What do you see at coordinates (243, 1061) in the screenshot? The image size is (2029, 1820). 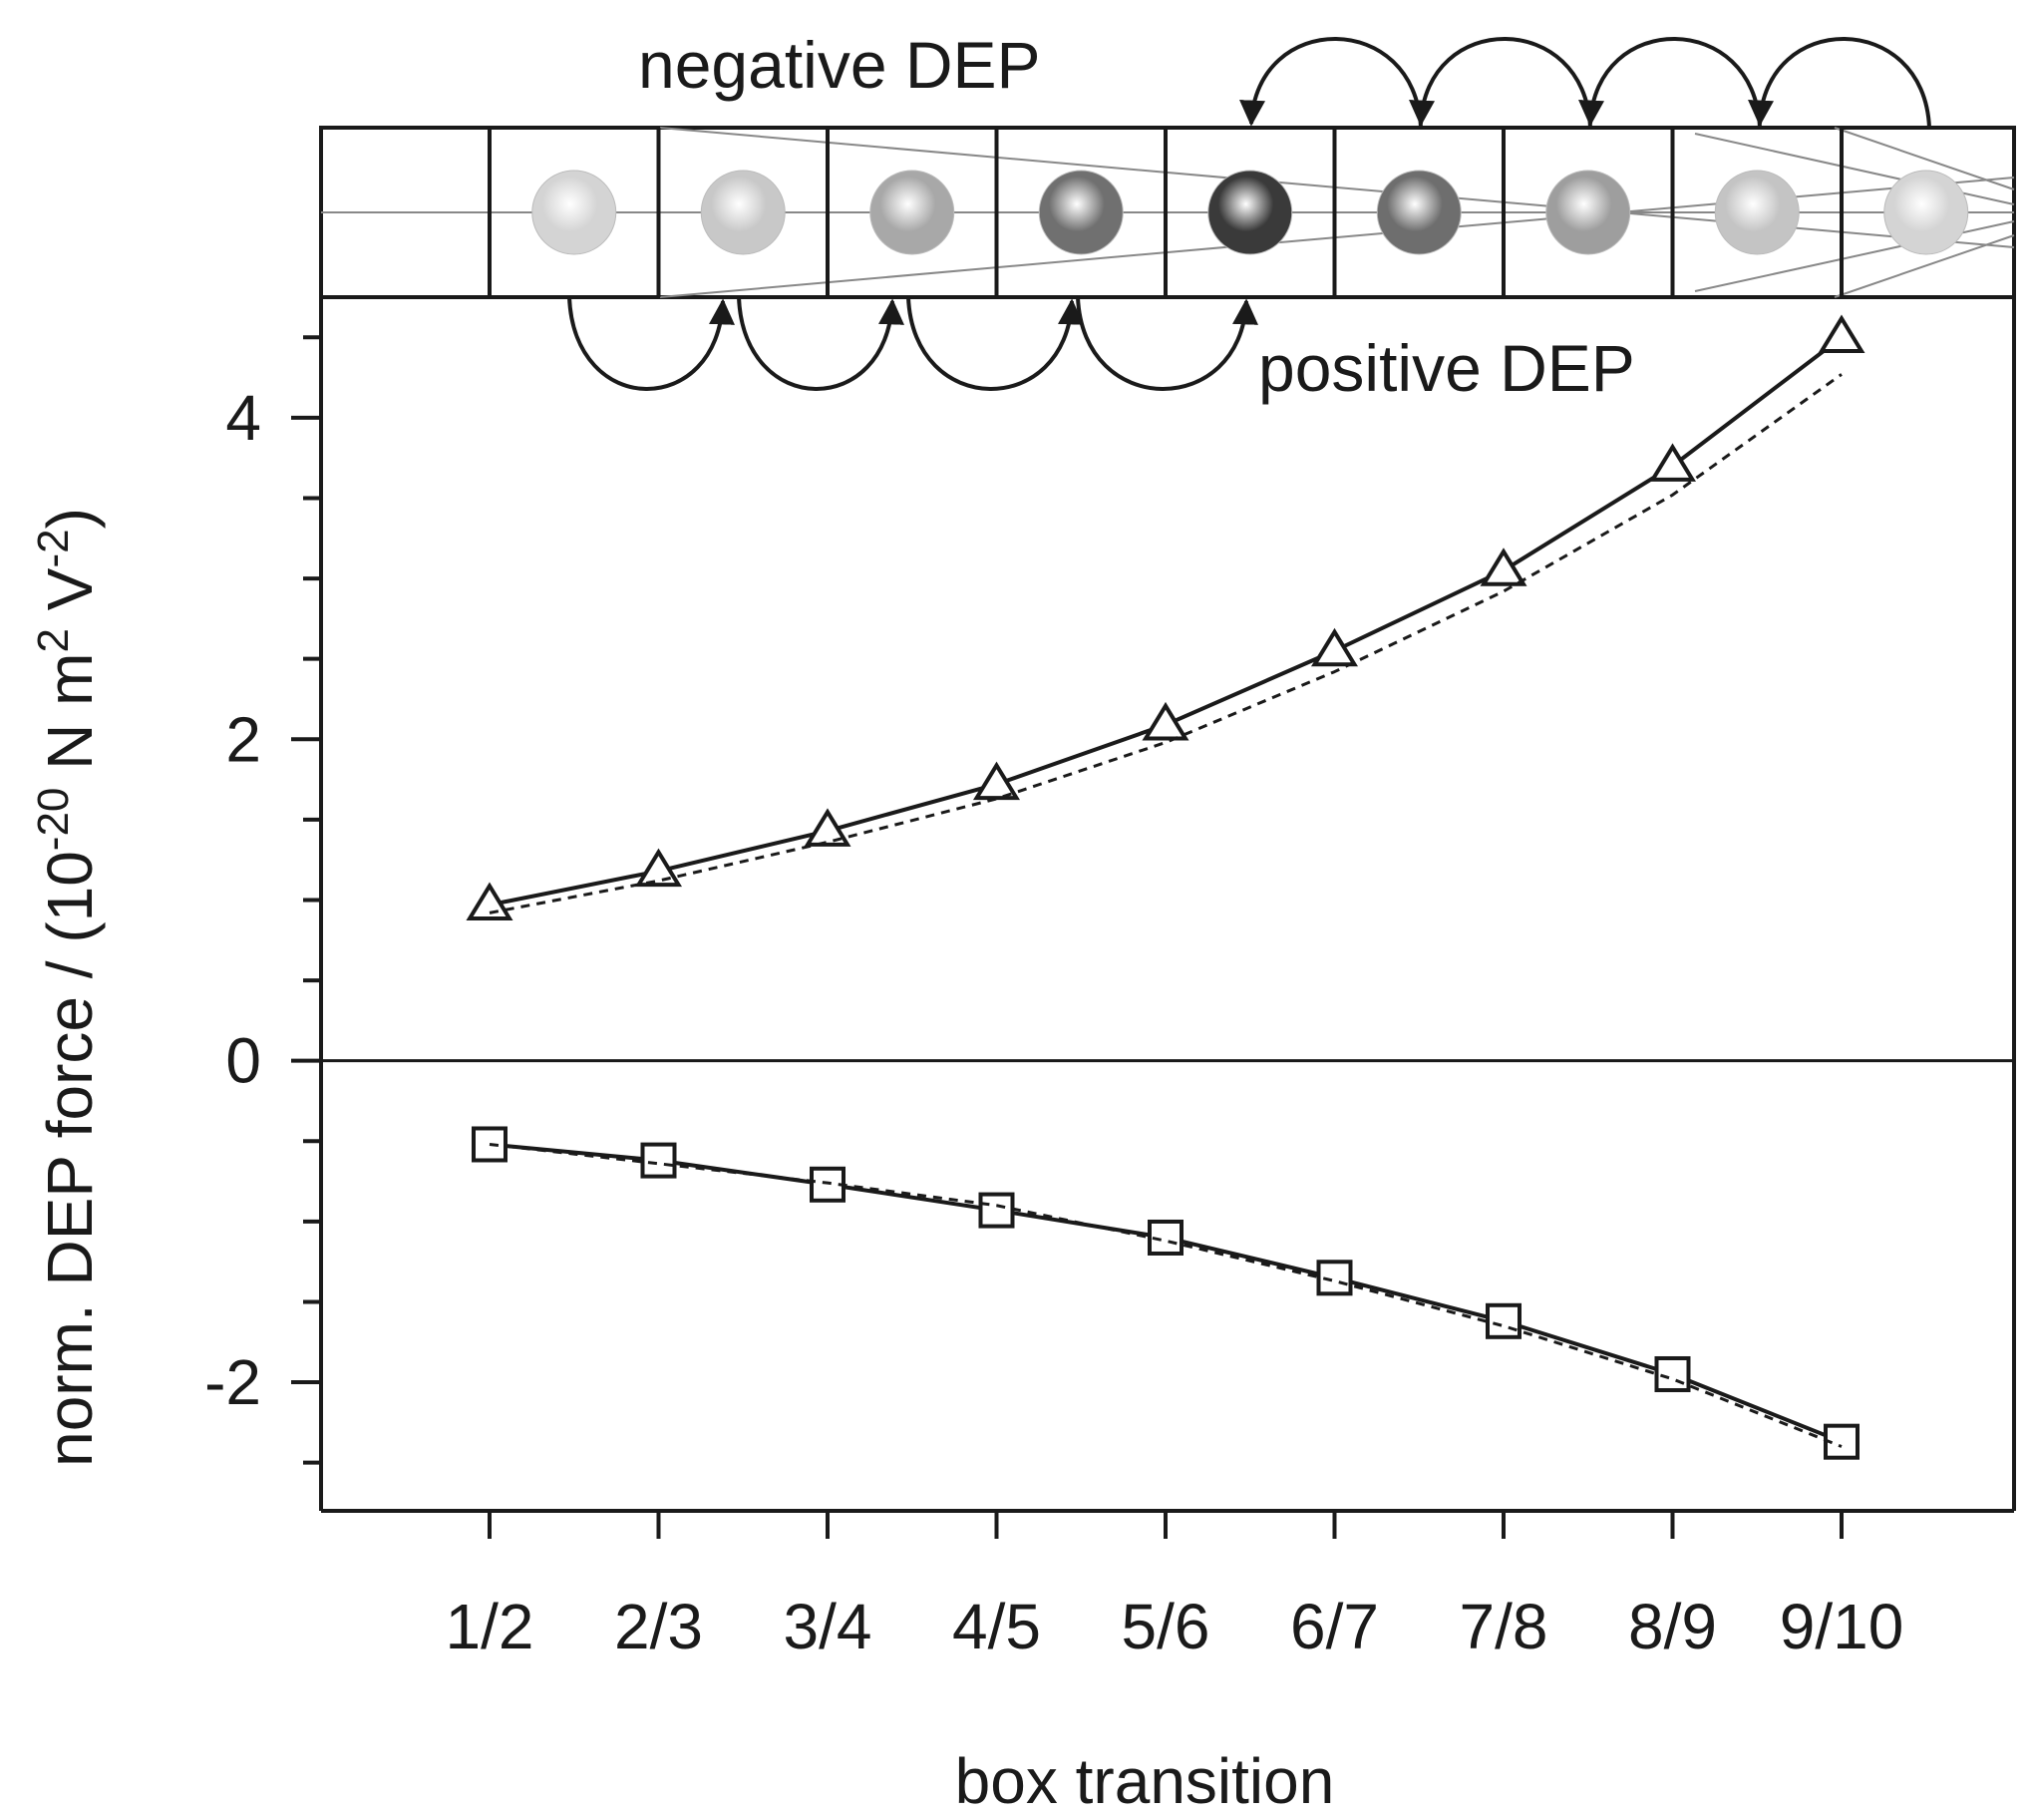 I see `y-tick-label: 0` at bounding box center [243, 1061].